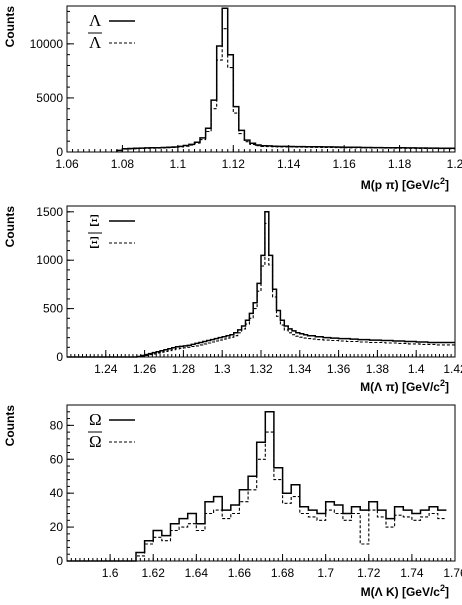  What do you see at coordinates (452, 573) in the screenshot?
I see `x-tick-label: 1.76` at bounding box center [452, 573].